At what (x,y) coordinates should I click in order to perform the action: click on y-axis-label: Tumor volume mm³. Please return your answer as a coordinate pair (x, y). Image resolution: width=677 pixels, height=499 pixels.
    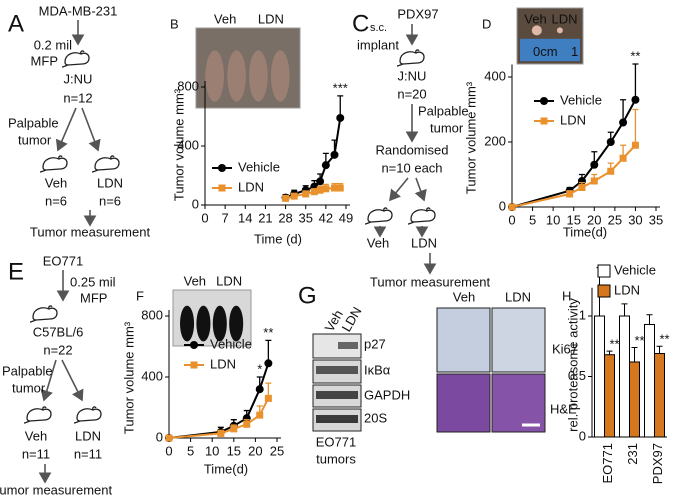
    Looking at the image, I should click on (128, 377).